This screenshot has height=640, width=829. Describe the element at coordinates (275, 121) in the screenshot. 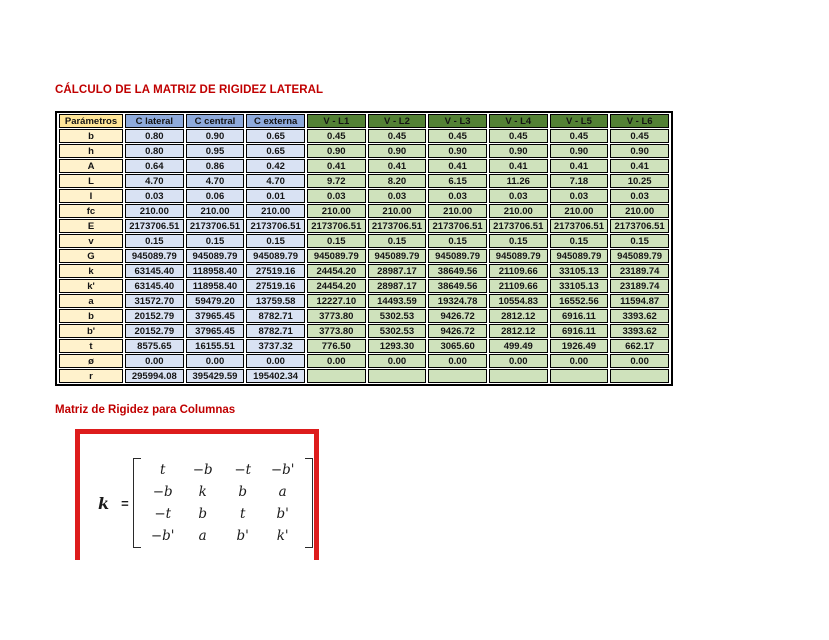

I see `column-header: C externa` at that location.